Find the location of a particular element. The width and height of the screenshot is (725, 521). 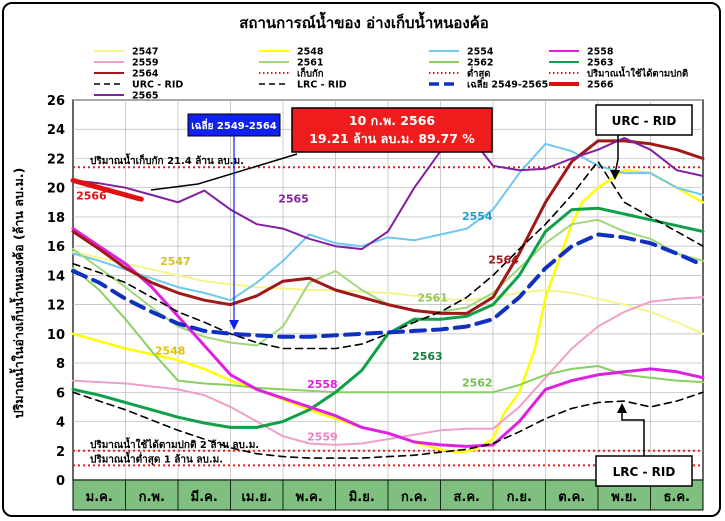

y-tick-label: 10 is located at coordinates (56, 335).